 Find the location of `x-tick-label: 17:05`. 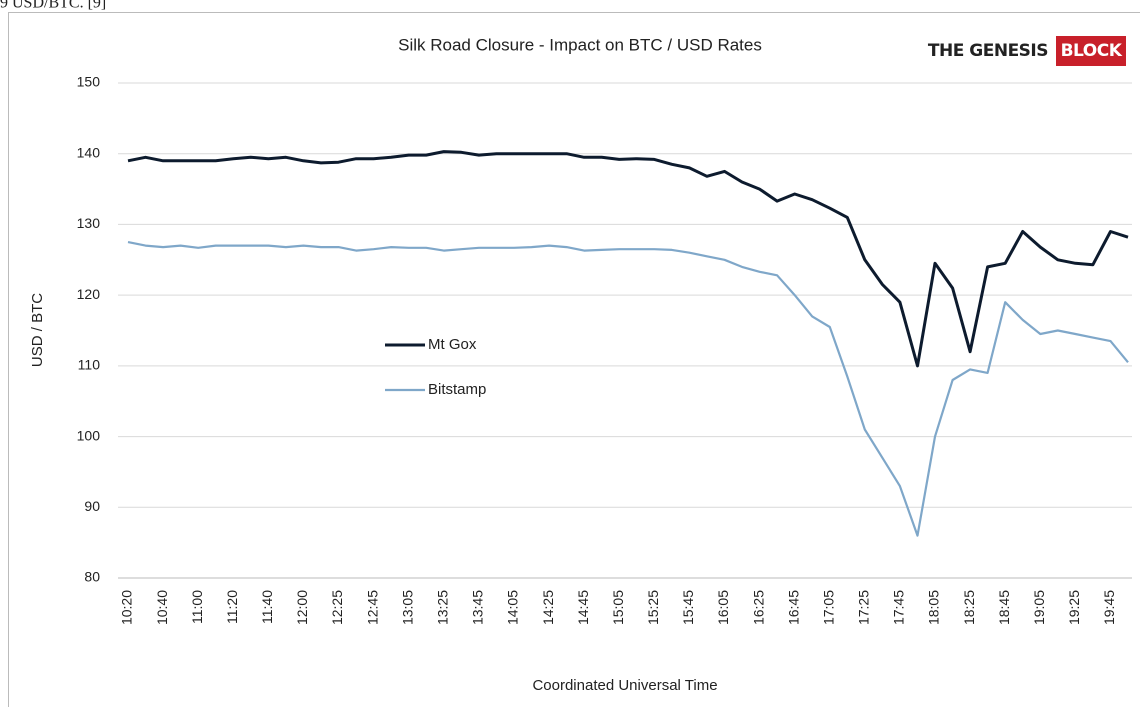

x-tick-label: 17:05 is located at coordinates (828, 607).